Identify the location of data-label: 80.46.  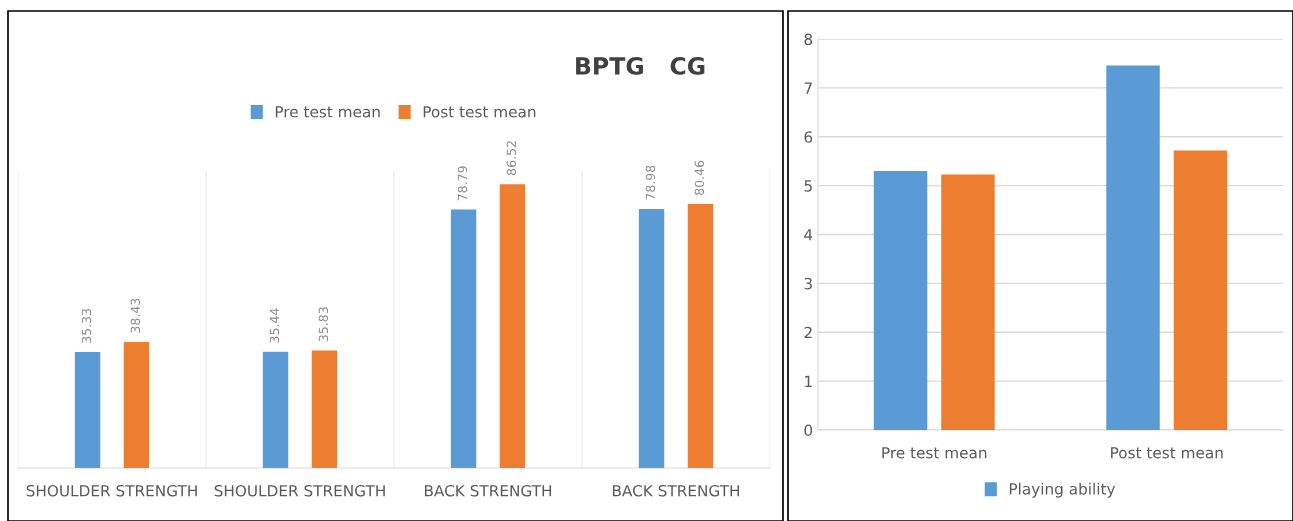
(699, 177).